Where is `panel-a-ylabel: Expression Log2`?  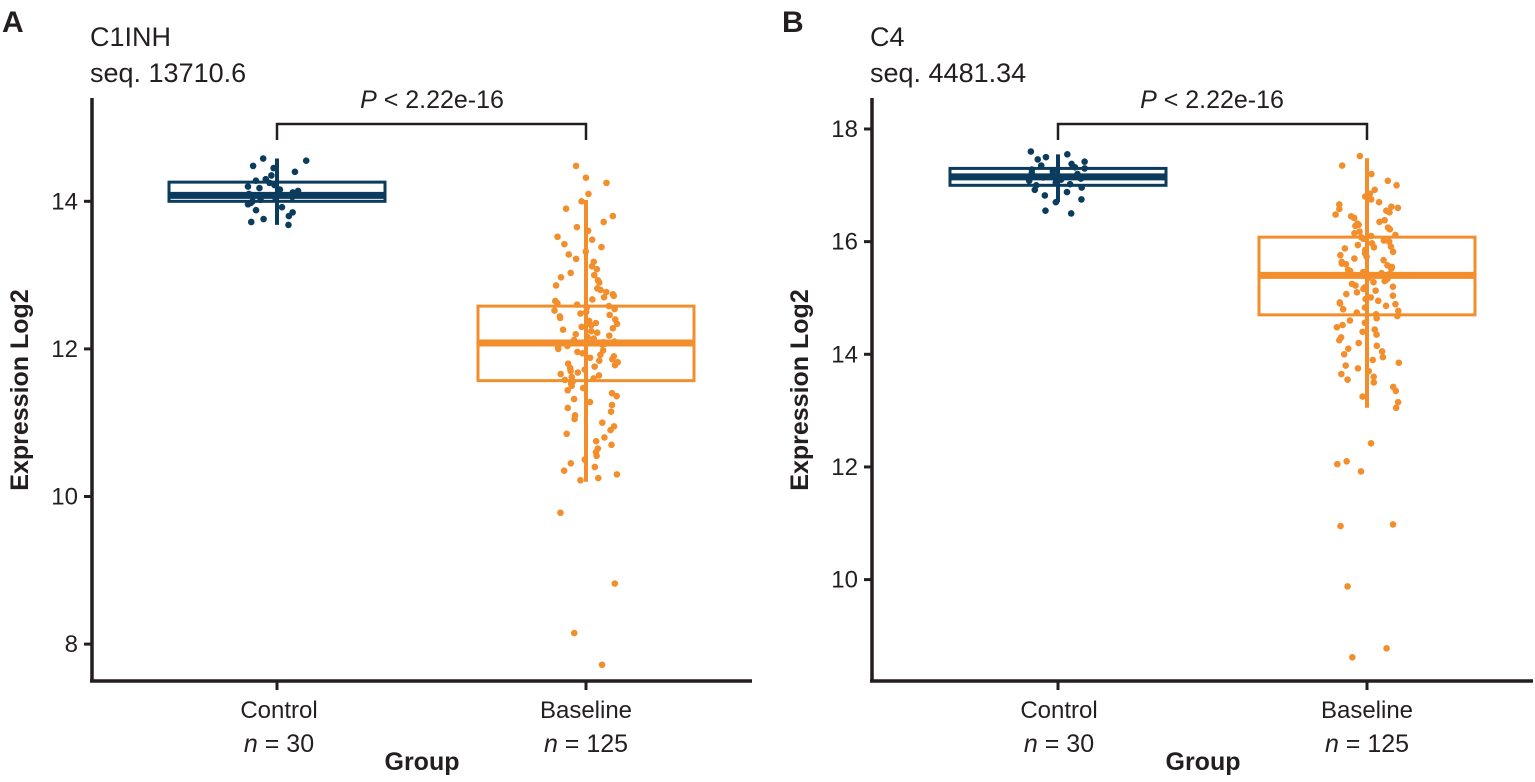
panel-a-ylabel: Expression Log2 is located at coordinates (20, 389).